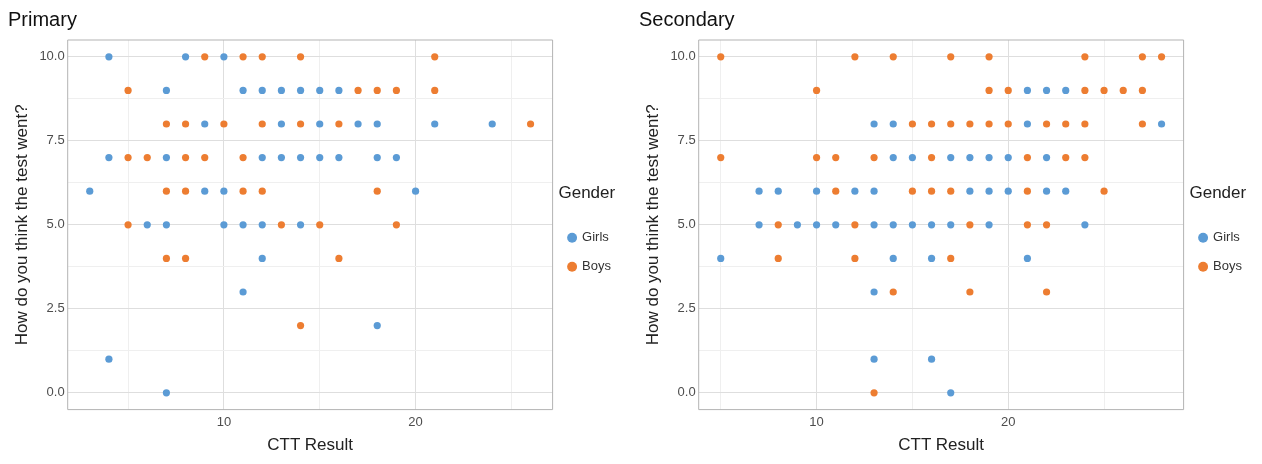  What do you see at coordinates (596, 237) in the screenshot?
I see `legend-label: Girls` at bounding box center [596, 237].